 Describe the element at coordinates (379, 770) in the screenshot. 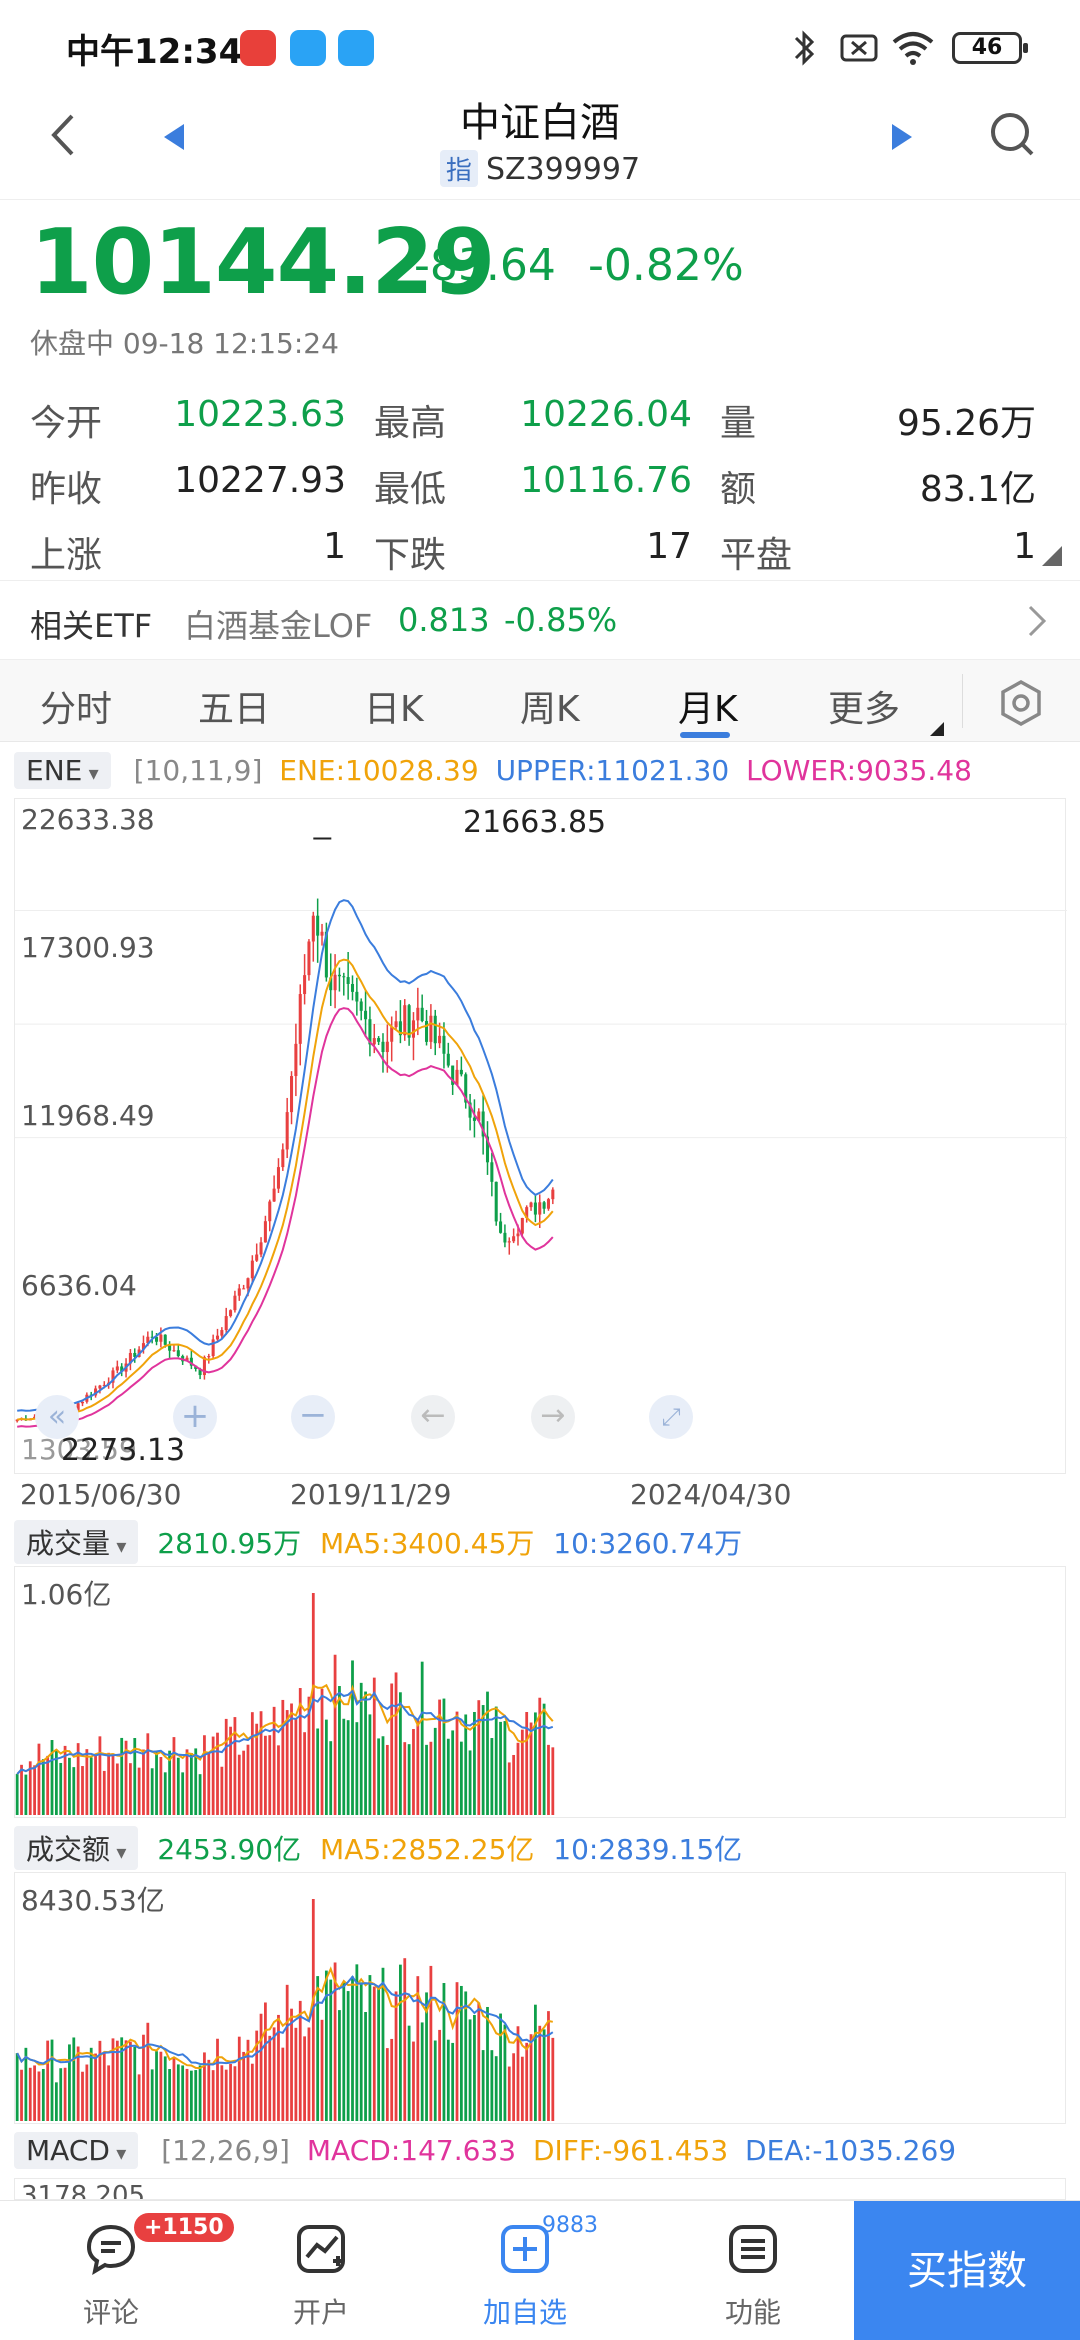

I see `ene-value: ENE:10028.39` at that location.